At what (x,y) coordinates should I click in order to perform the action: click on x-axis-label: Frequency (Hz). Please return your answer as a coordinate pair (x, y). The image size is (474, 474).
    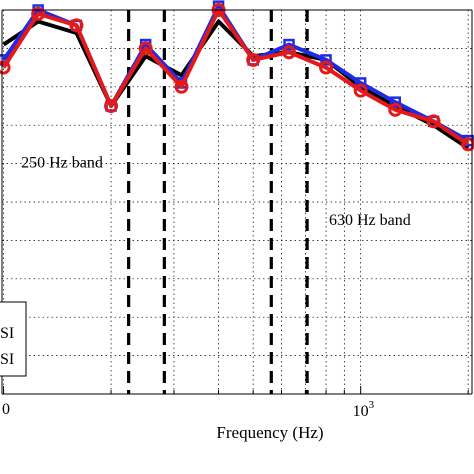
    Looking at the image, I should click on (269, 432).